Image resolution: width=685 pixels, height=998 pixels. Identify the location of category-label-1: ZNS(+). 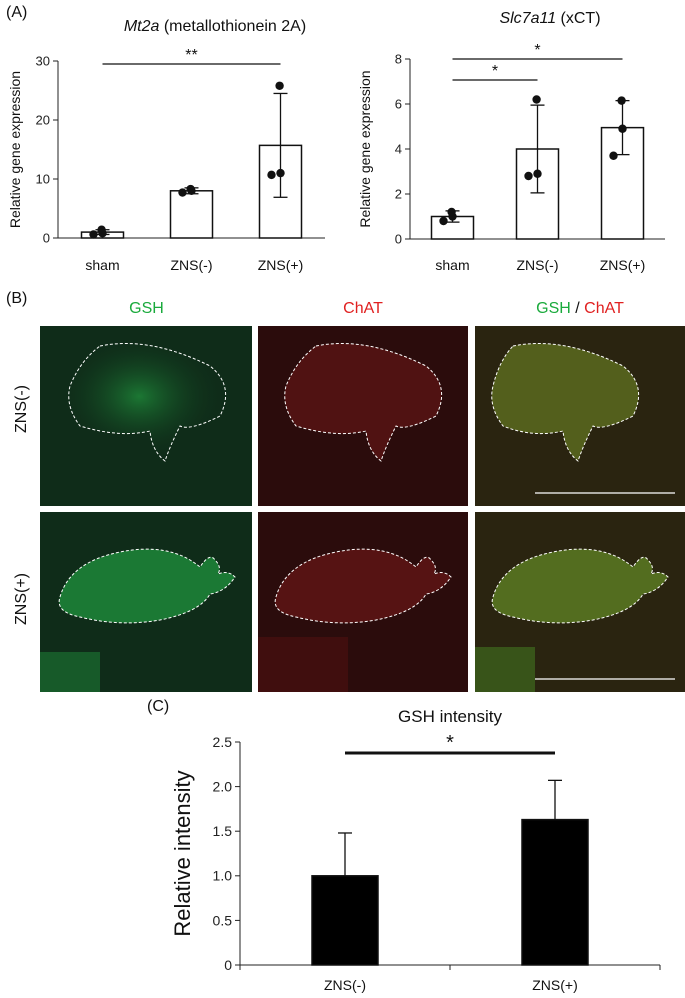
(555, 985).